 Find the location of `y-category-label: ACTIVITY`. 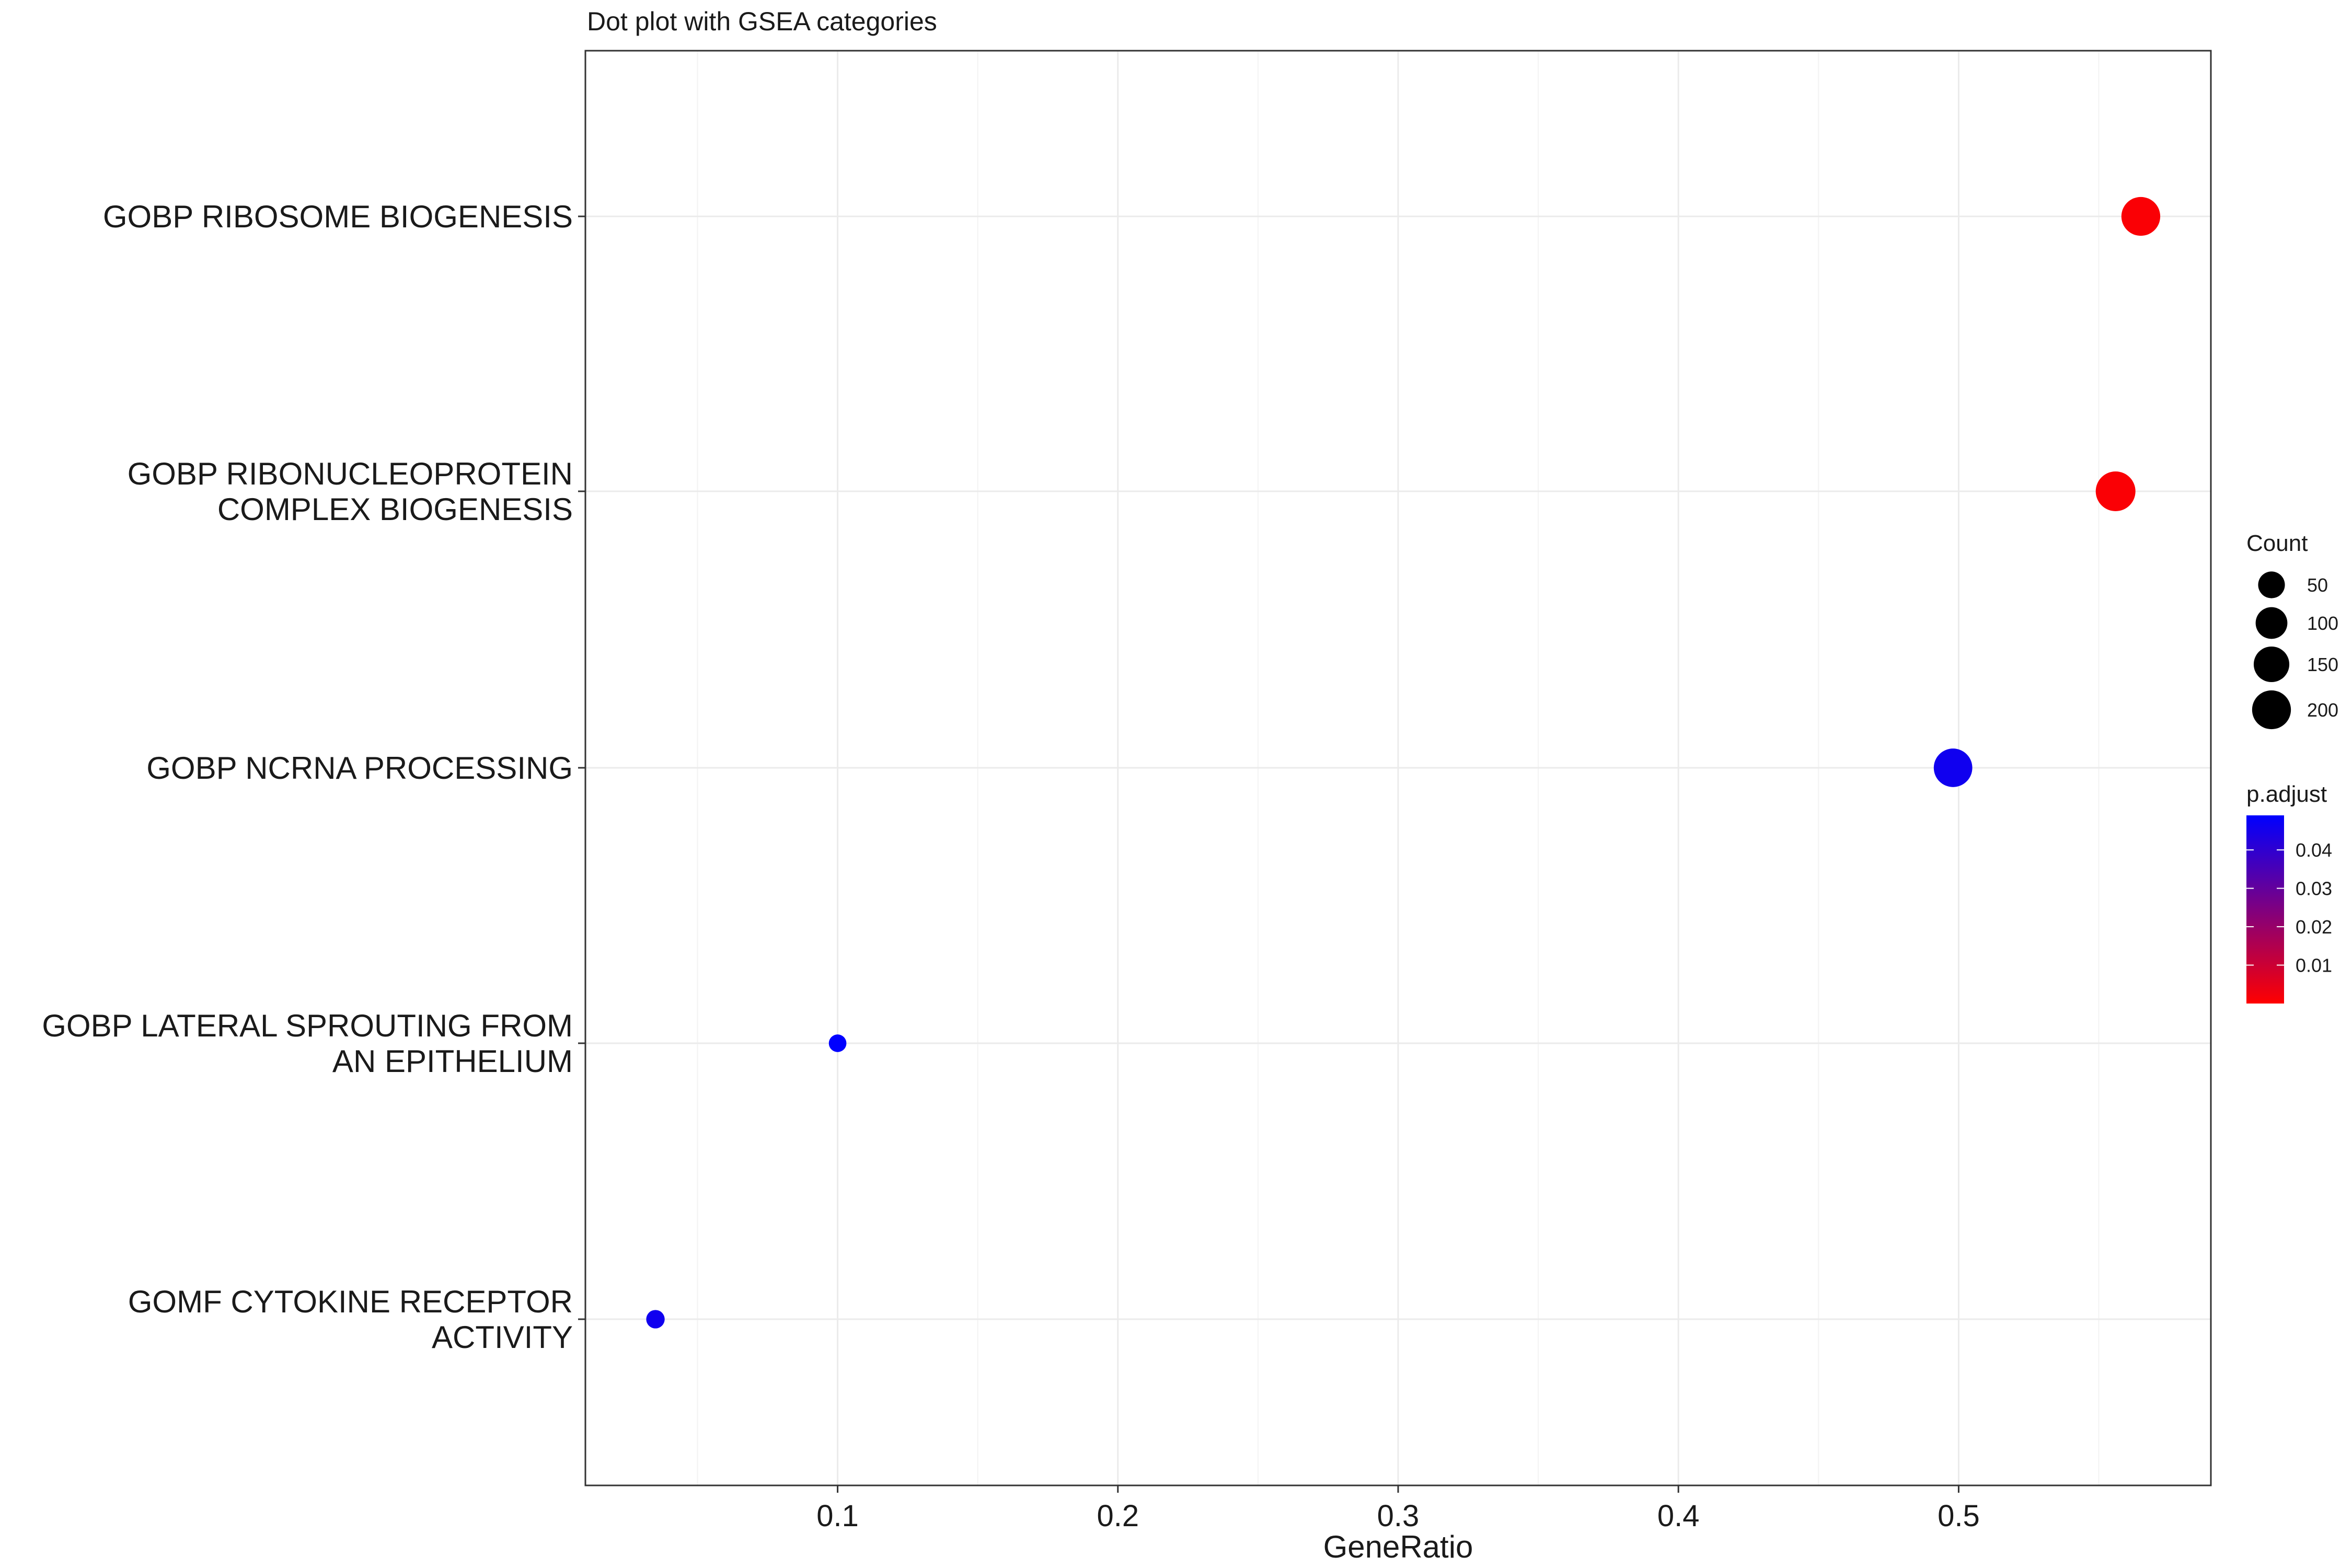

y-category-label: ACTIVITY is located at coordinates (502, 1337).